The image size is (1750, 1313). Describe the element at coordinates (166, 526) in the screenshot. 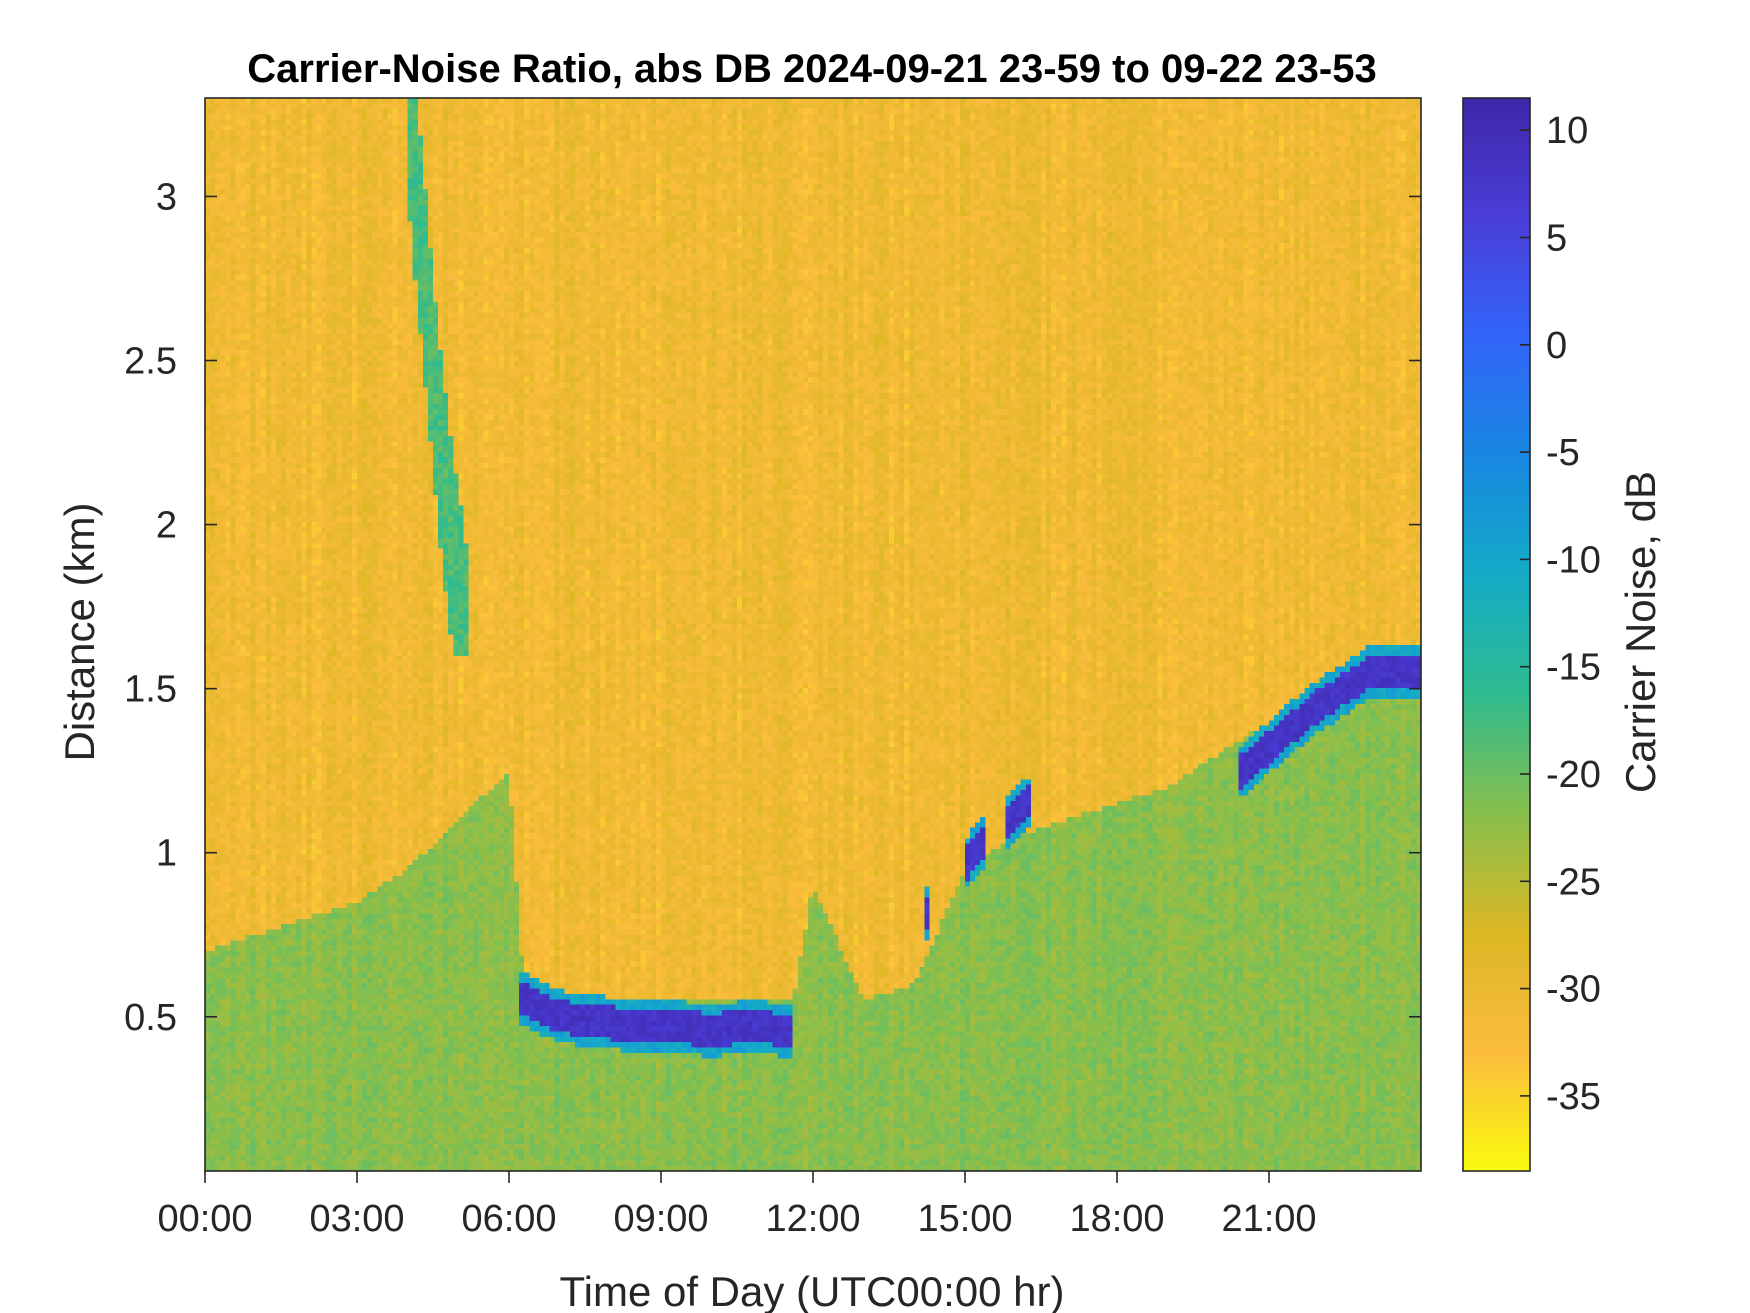

I see `y-tick-label: 2` at that location.